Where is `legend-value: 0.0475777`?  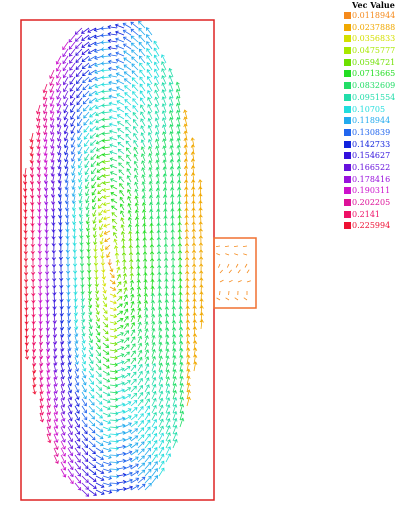
legend-value: 0.0475777 is located at coordinates (374, 51).